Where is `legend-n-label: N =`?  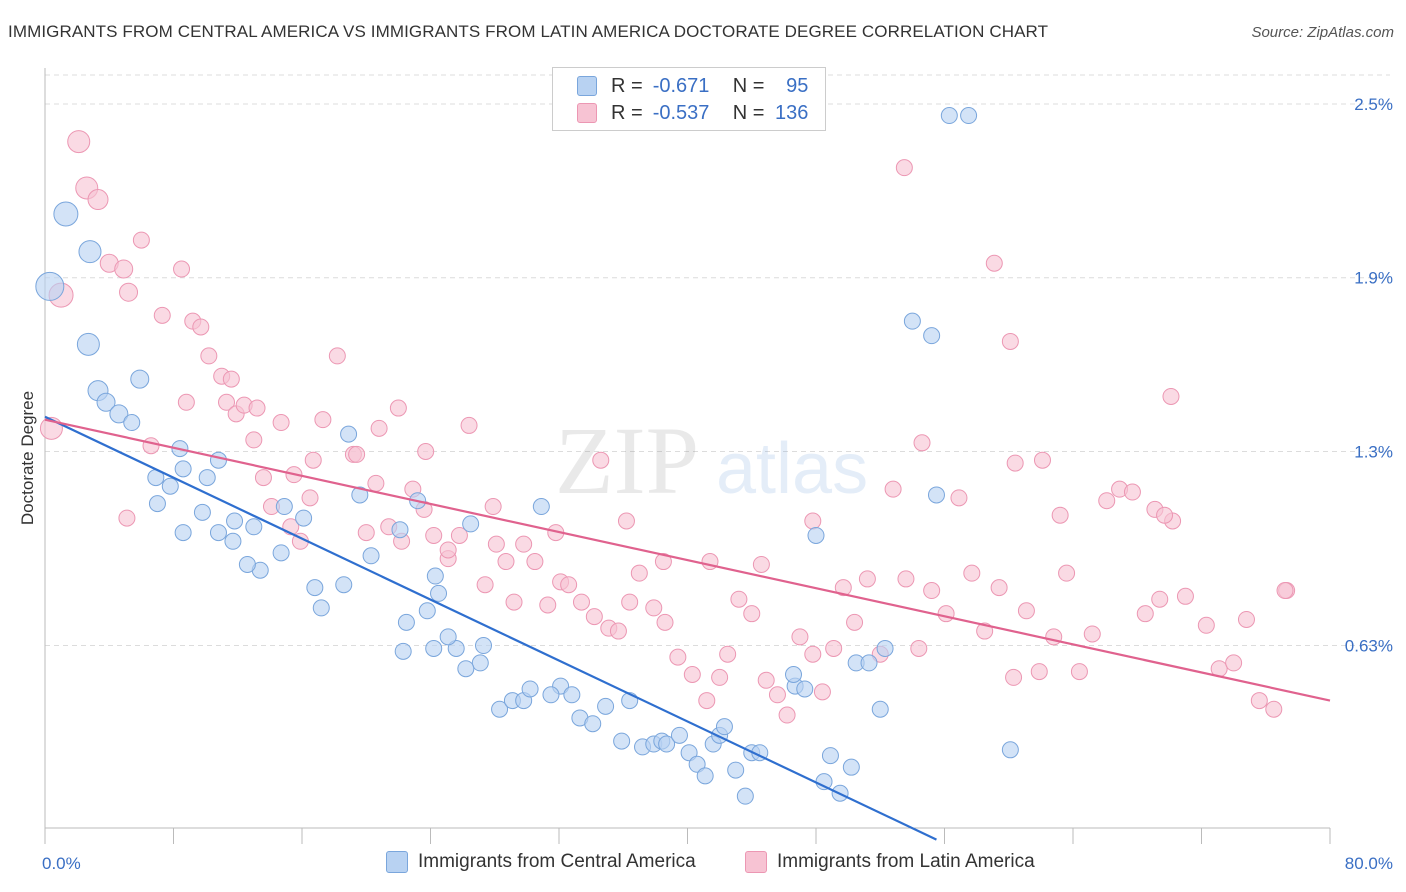
legend-n-label: N = is located at coordinates (748, 112).